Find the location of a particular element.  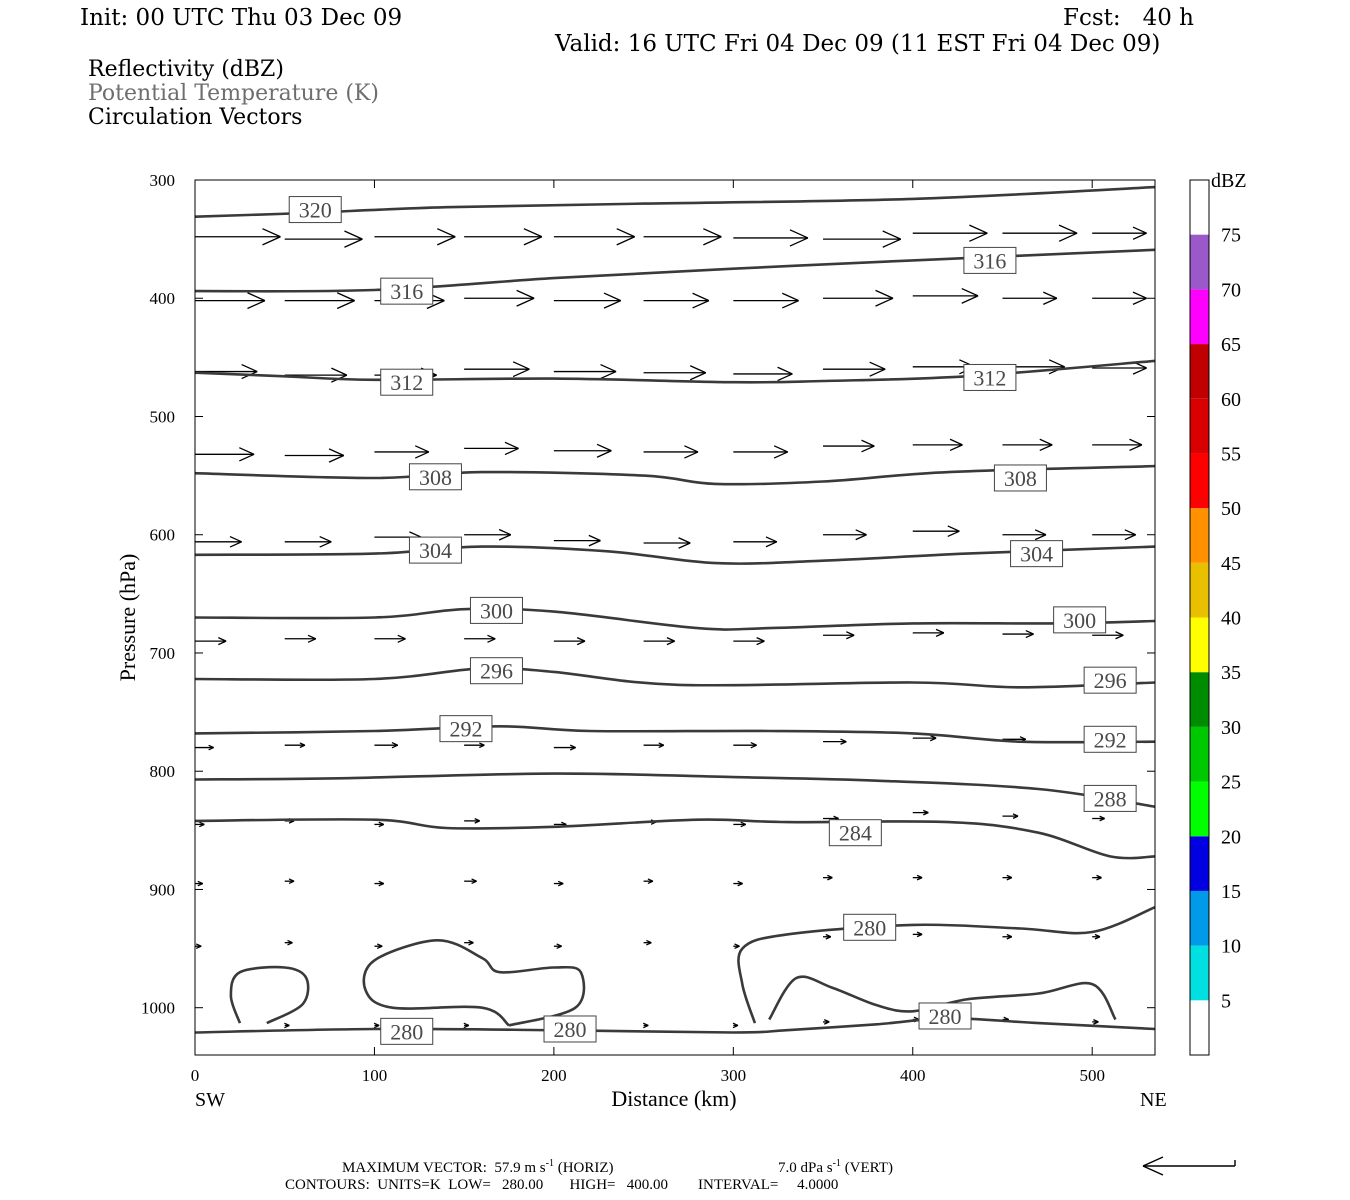

colorbar-tick-label: 10 is located at coordinates (1231, 947).